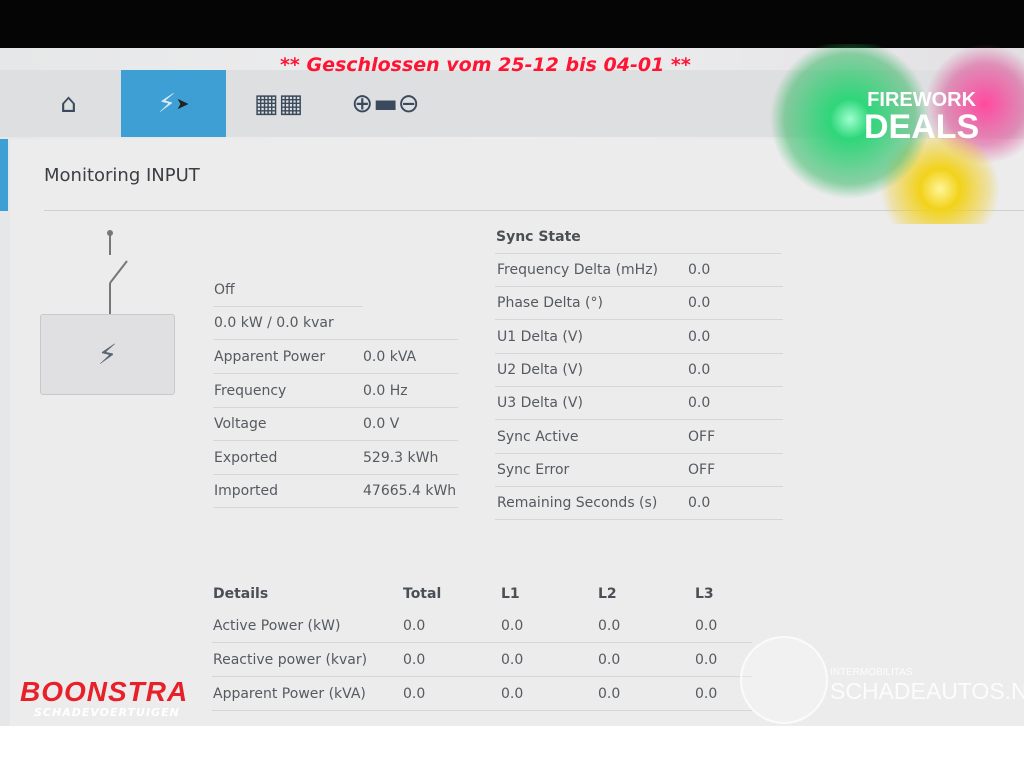  Describe the element at coordinates (550, 303) in the screenshot. I see `sync-label: Phase Delta (°)` at that location.